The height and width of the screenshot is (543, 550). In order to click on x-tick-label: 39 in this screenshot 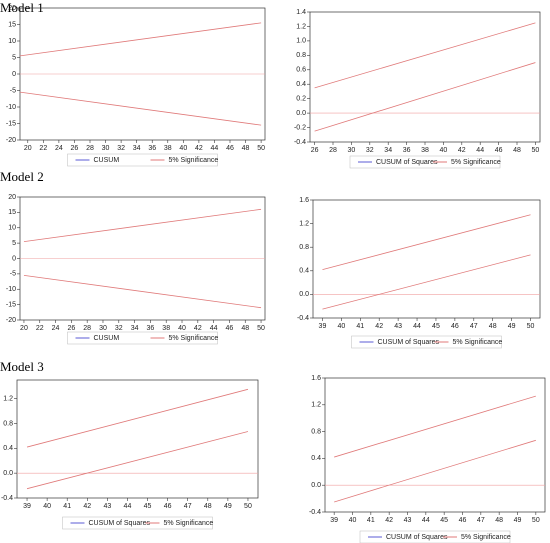, I will do `click(334, 520)`.